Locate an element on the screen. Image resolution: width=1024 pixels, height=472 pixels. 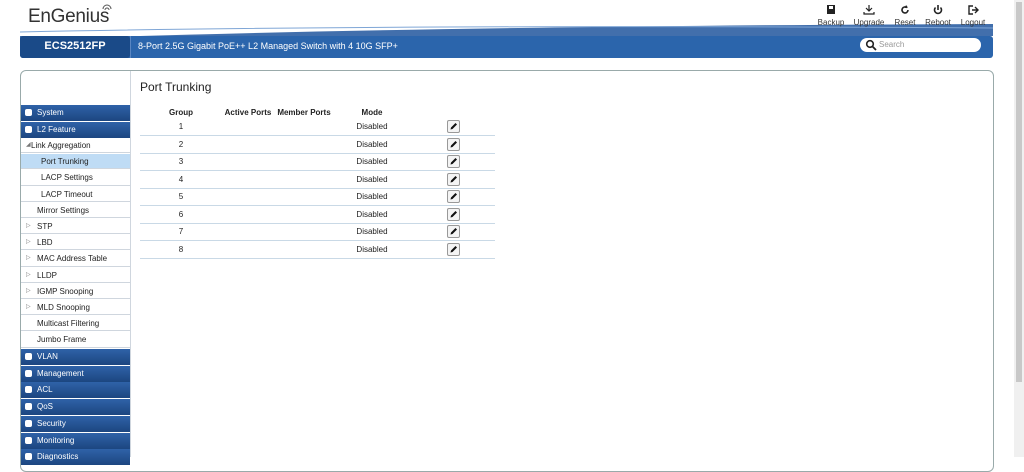
menu-group: L2 Feature is located at coordinates (75, 130).